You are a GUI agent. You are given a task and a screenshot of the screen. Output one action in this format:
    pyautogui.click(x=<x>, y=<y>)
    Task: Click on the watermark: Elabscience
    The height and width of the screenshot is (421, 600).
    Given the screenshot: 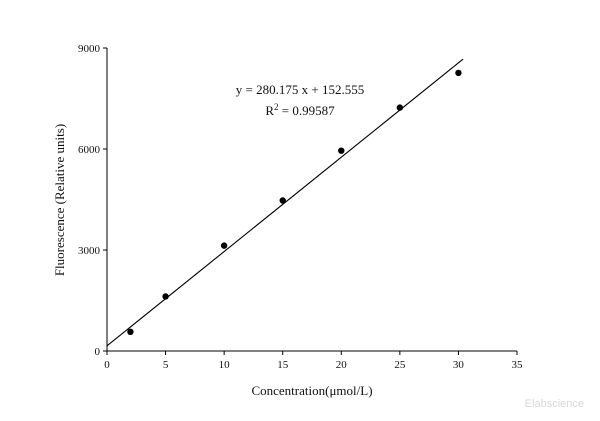 What is the action you would take?
    pyautogui.click(x=554, y=404)
    